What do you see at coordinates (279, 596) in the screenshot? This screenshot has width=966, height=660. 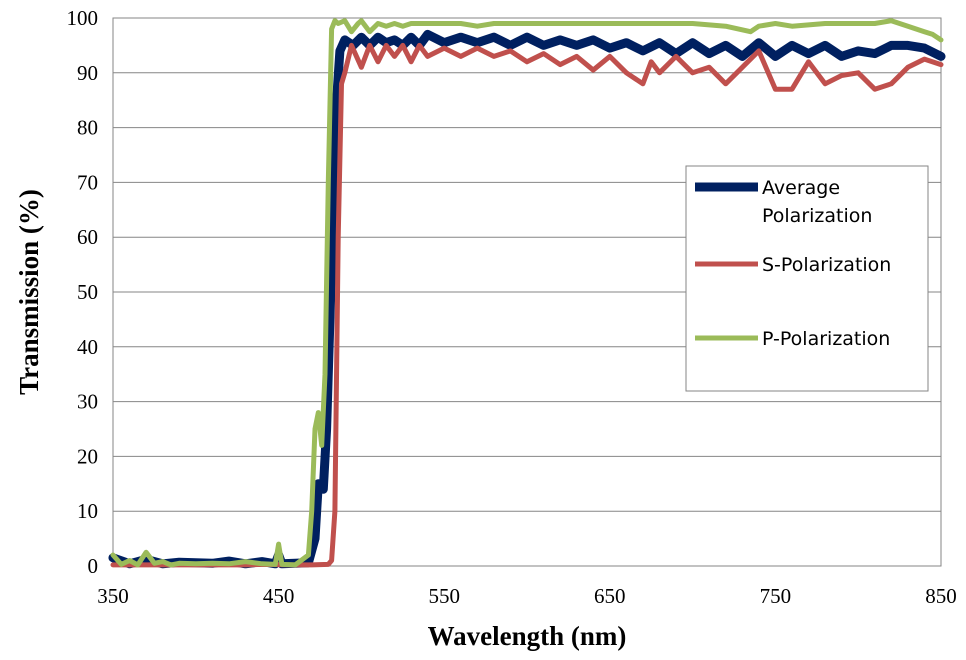 I see `x-tick-label: 450` at bounding box center [279, 596].